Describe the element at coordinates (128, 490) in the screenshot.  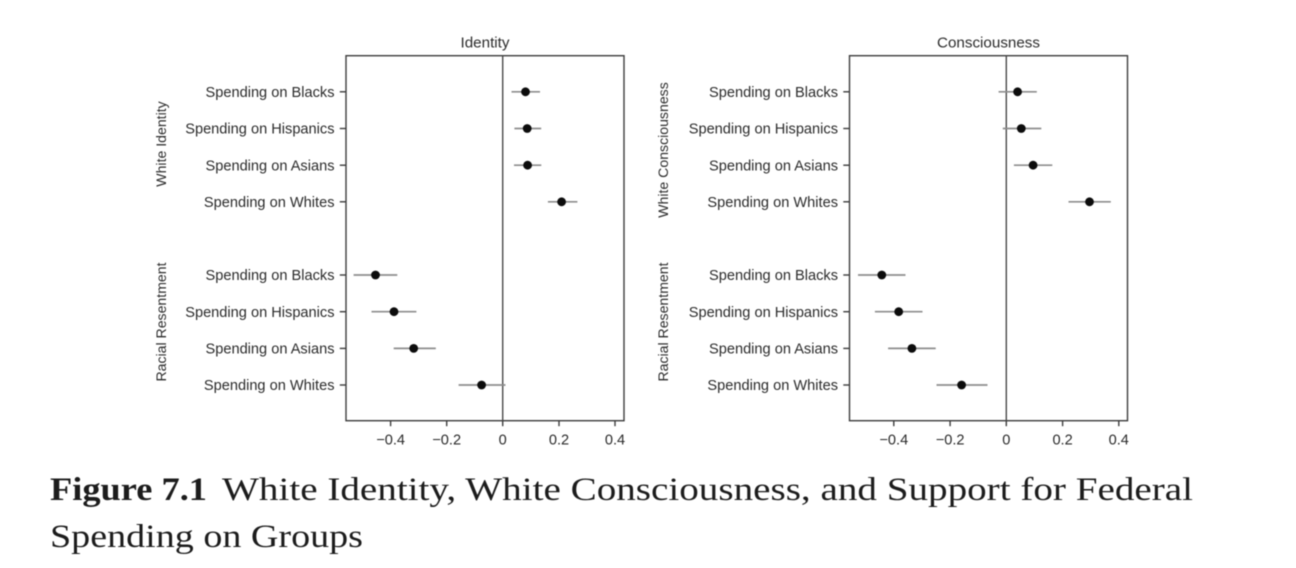
I see `svg-text: Figure 7.1` at that location.